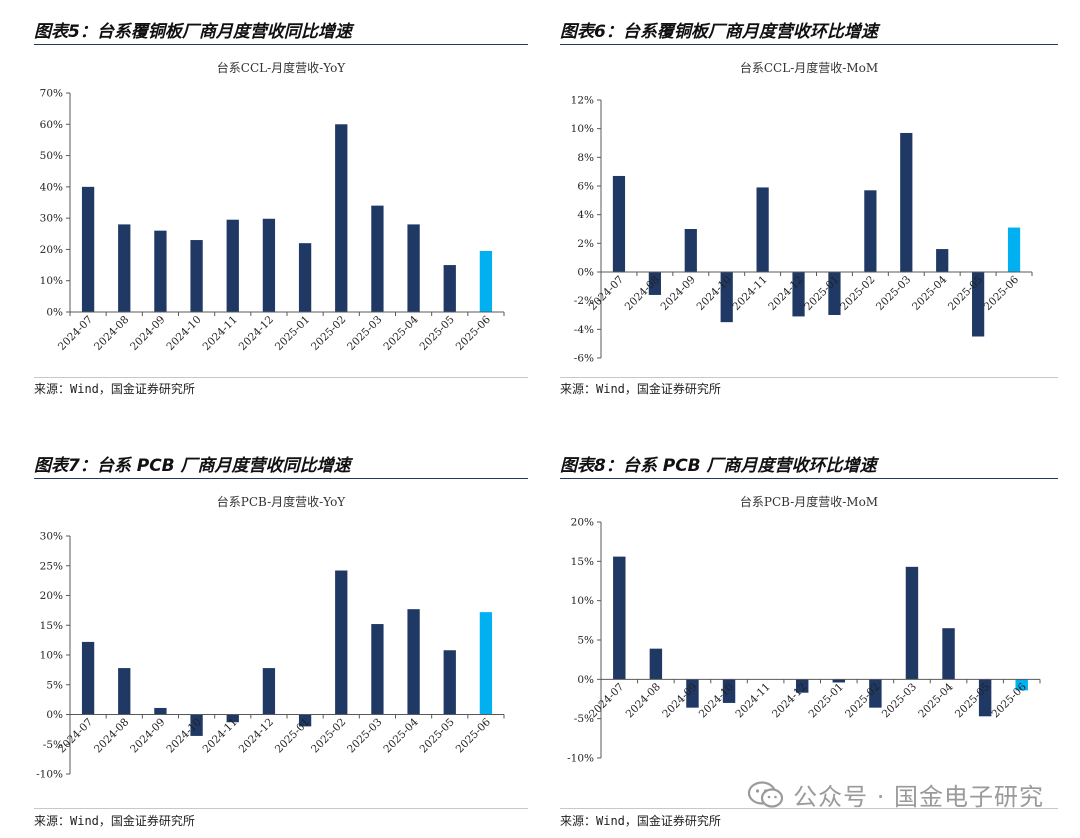 The image size is (1080, 838). What do you see at coordinates (584, 301) in the screenshot?
I see `y-tick-label: -2%` at bounding box center [584, 301].